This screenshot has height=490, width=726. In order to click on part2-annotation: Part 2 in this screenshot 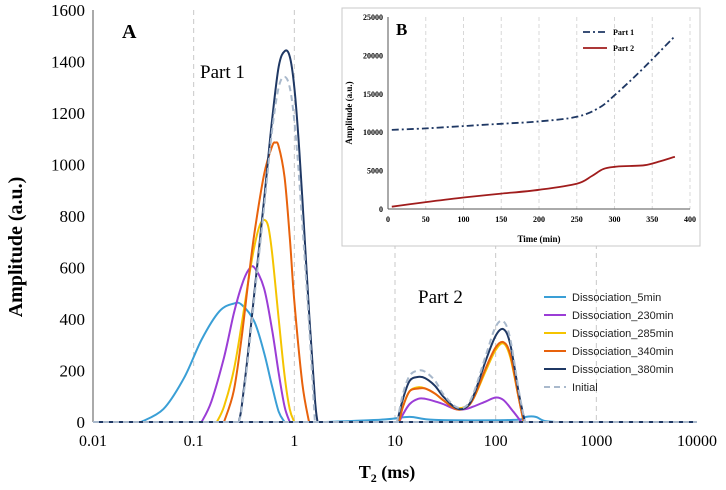, I will do `click(440, 297)`.